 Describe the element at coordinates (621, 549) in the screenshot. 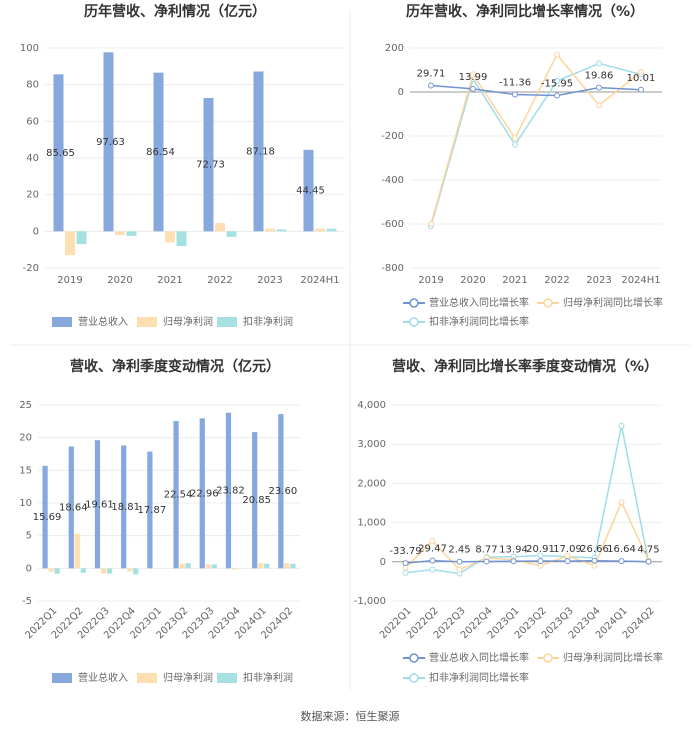

I see `value-label: 16.64` at that location.